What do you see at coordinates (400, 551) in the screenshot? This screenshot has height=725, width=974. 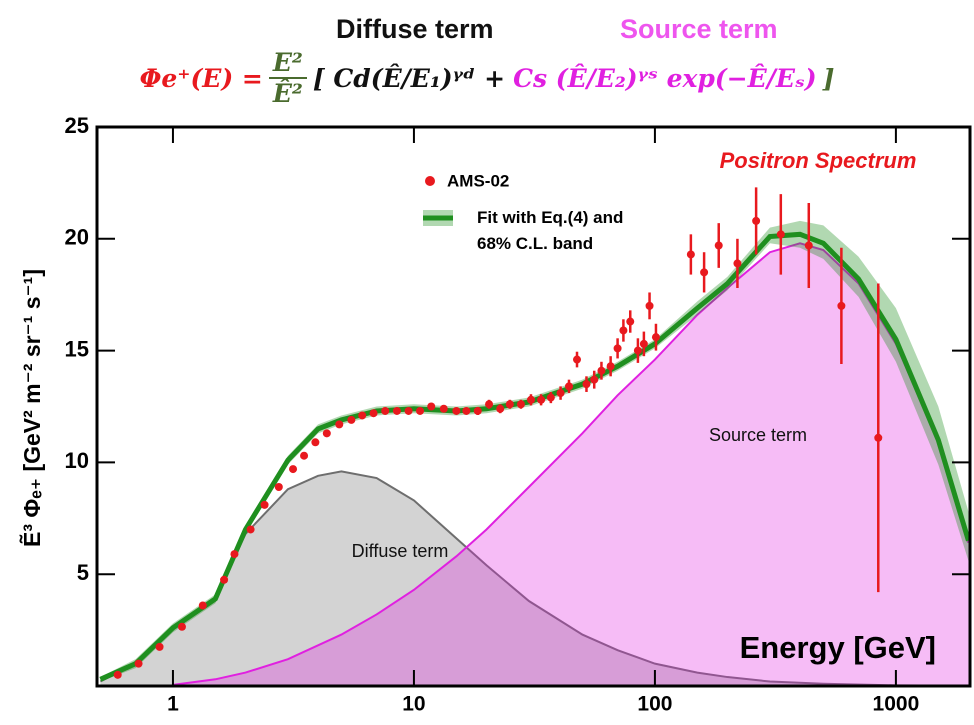 I see `area-label: Diffuse term` at bounding box center [400, 551].